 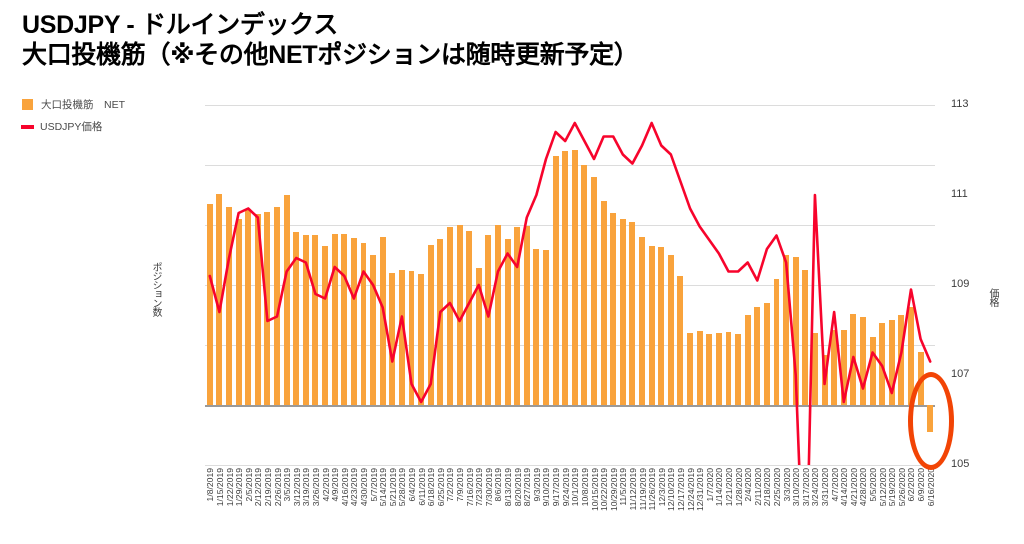 I want to click on x-axis-tick-label: 8/27/2019, so click(x=527, y=487).